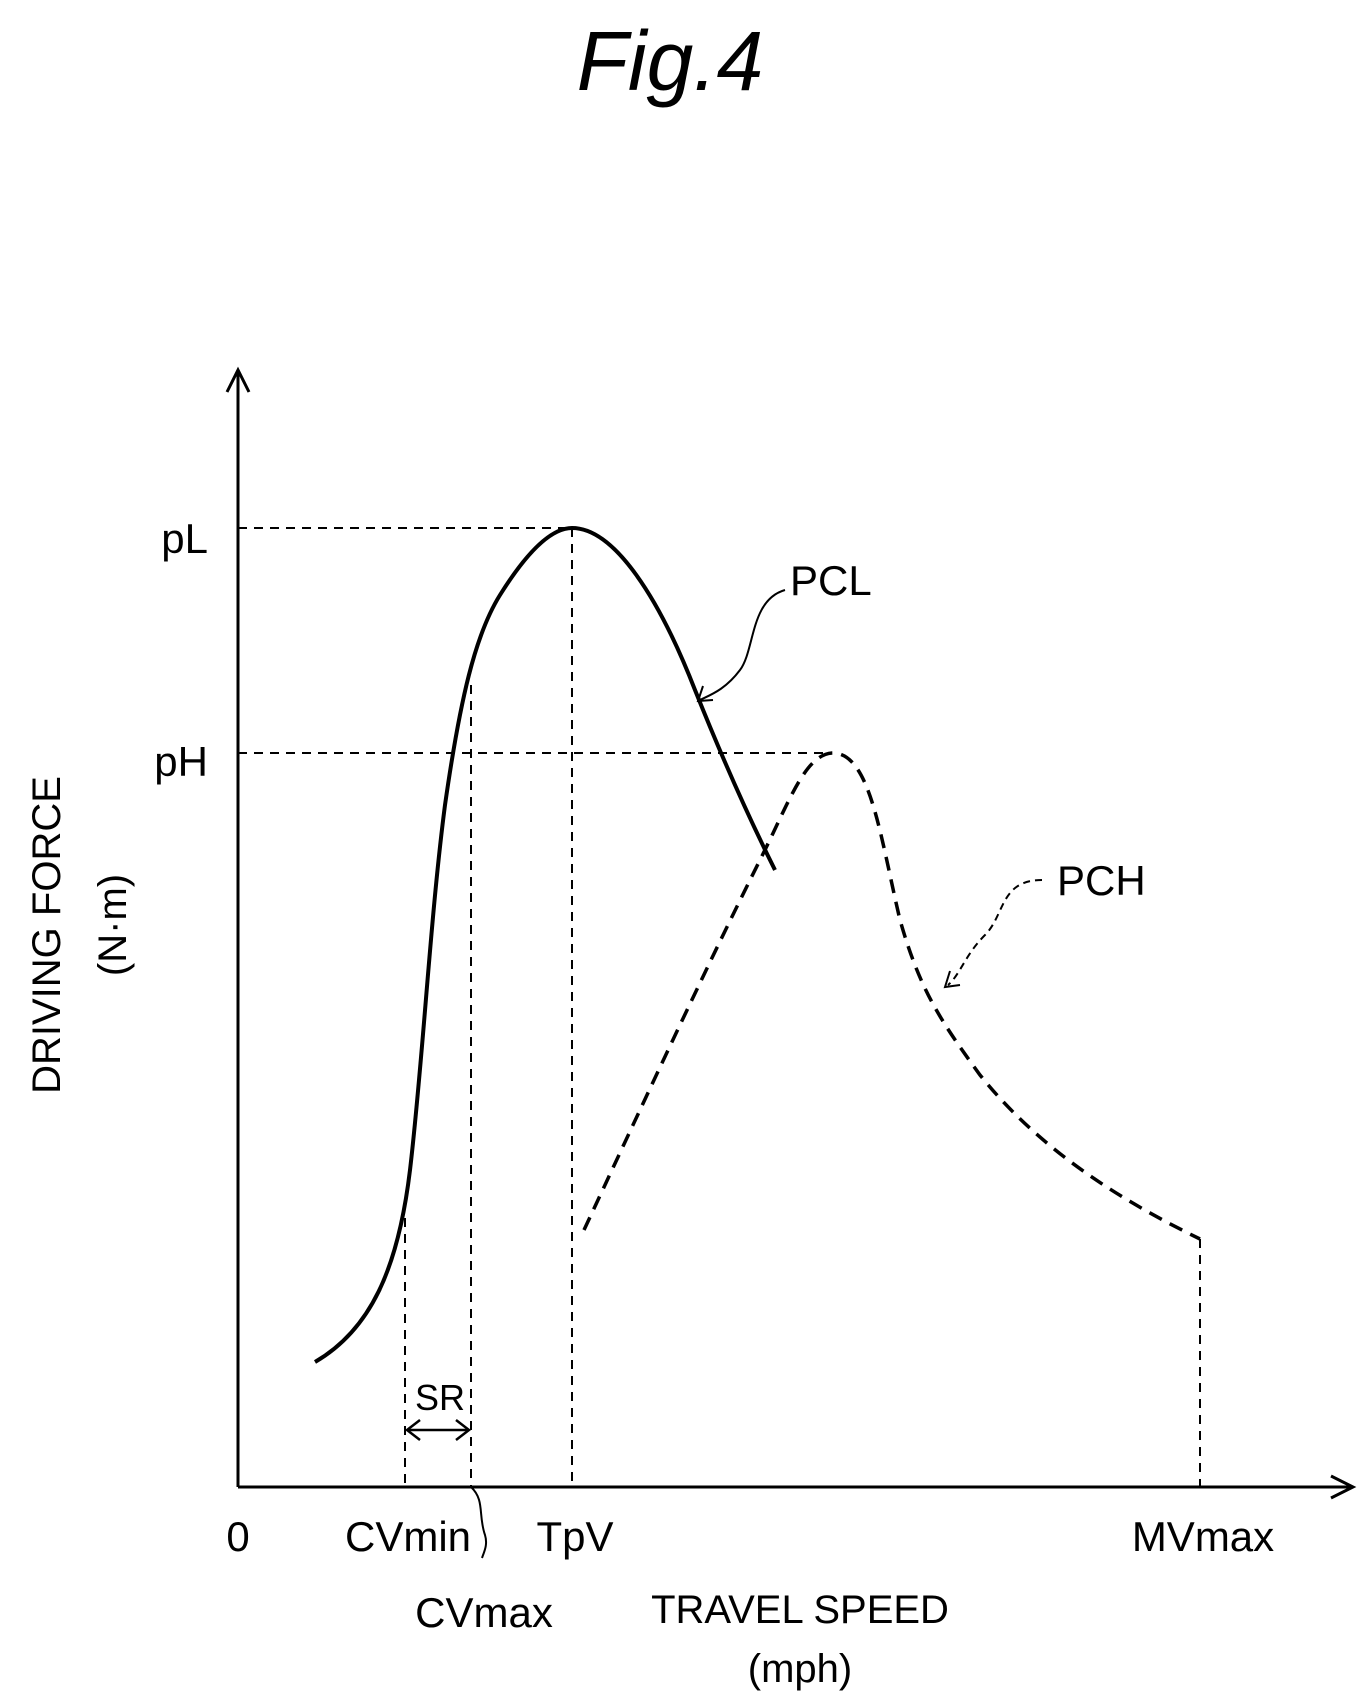 Image resolution: width=1367 pixels, height=1701 pixels. Describe the element at coordinates (831, 580) in the screenshot. I see `pcl-label: PCL` at that location.